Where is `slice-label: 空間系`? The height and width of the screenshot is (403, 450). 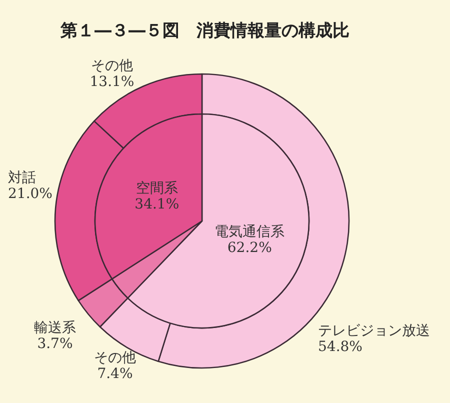
slice-label: 空間系 is located at coordinates (157, 188).